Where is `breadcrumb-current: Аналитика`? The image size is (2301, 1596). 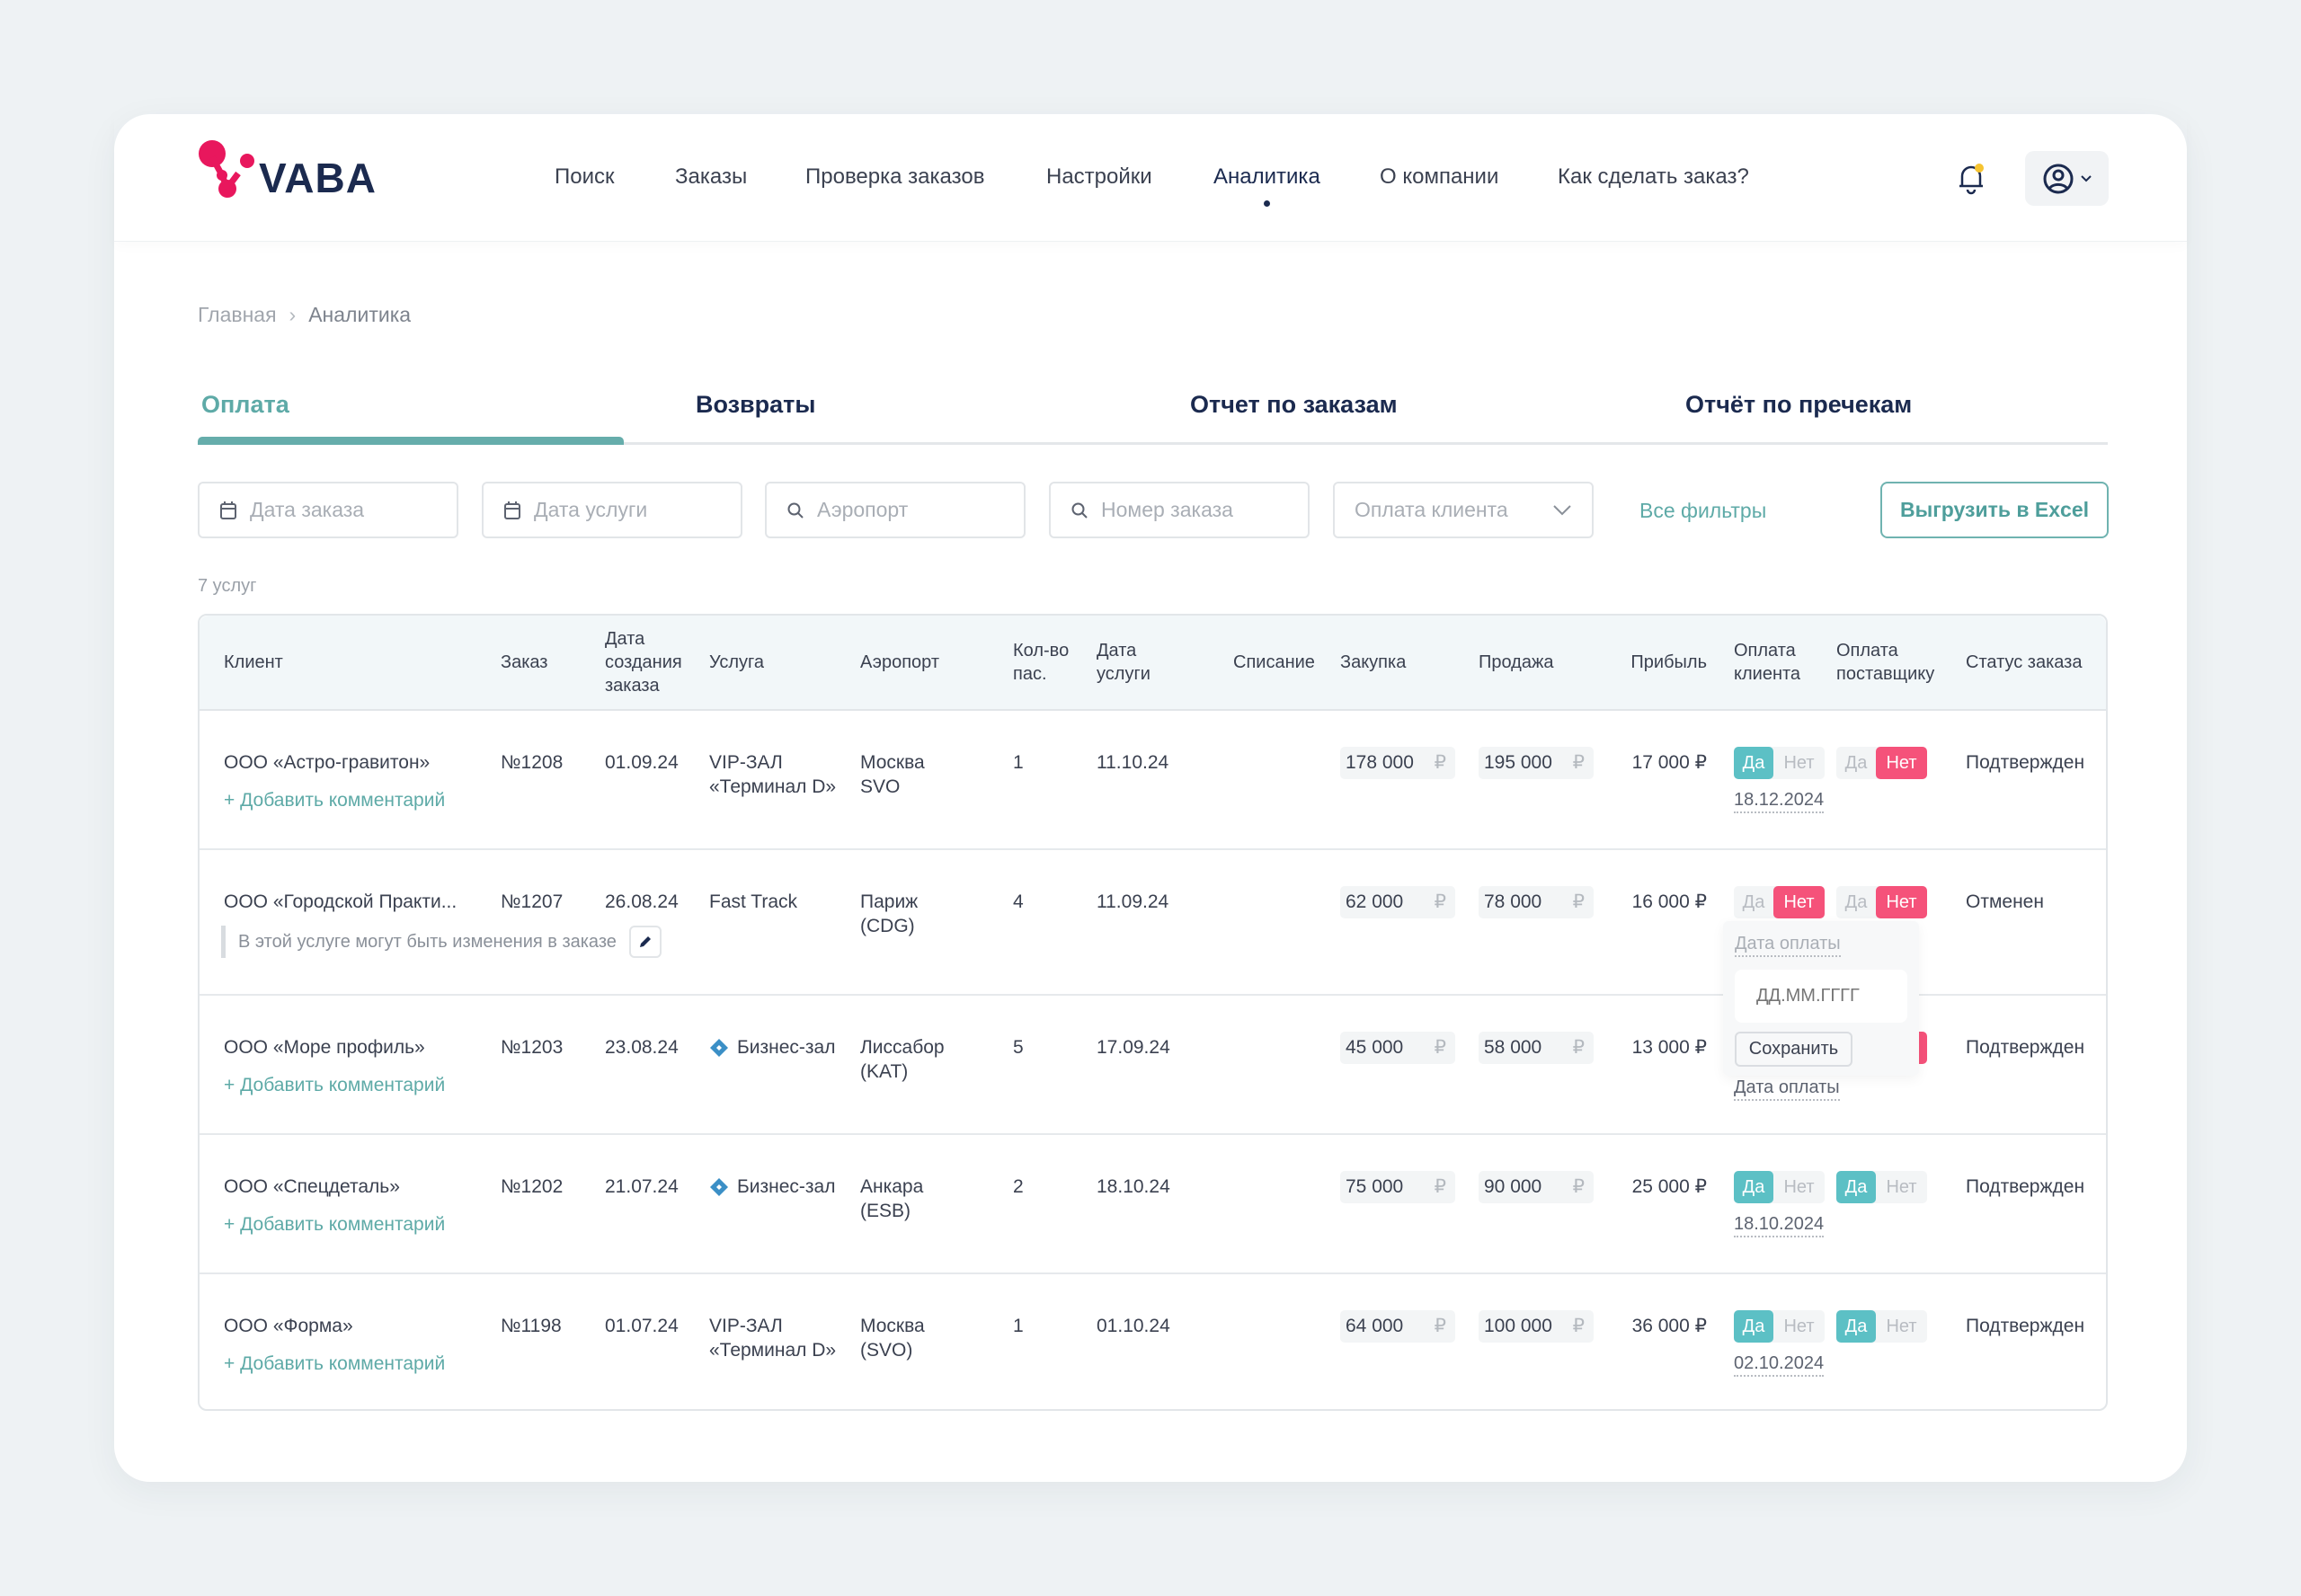
breadcrumb-current: Аналитика is located at coordinates (360, 314).